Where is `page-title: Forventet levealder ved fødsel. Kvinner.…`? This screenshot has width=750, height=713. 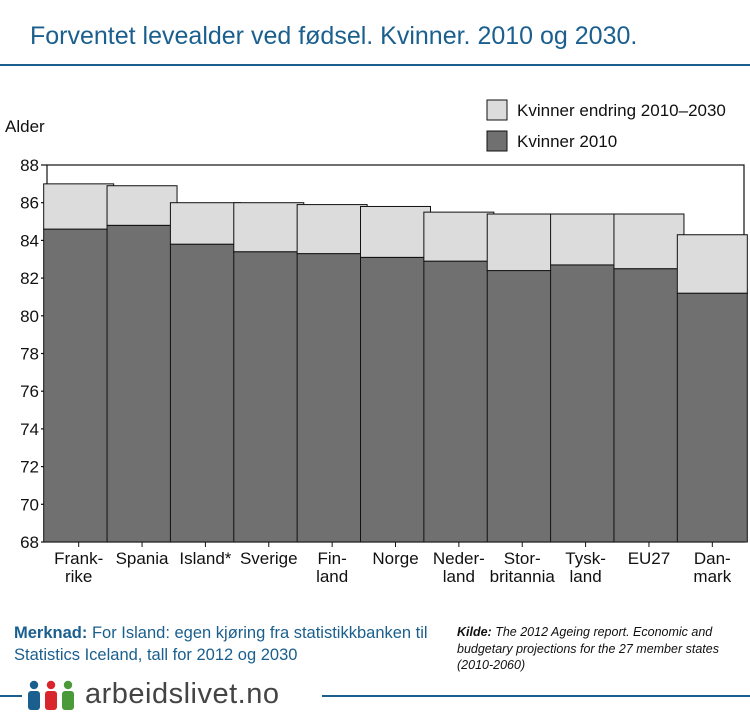 page-title: Forventet levealder ved fødsel. Kvinner.… is located at coordinates (334, 36).